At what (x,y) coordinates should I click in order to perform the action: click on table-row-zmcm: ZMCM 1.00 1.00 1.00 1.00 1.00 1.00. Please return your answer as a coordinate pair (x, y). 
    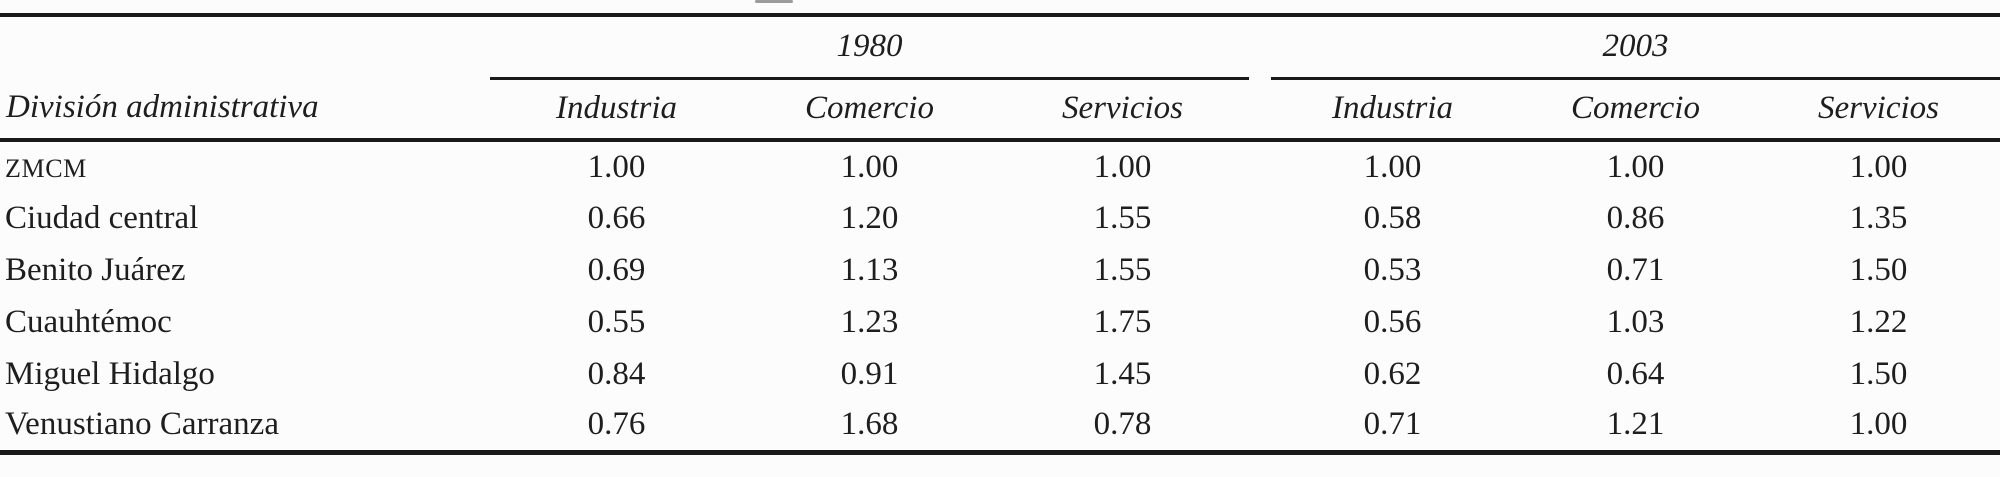
    Looking at the image, I should click on (1000, 166).